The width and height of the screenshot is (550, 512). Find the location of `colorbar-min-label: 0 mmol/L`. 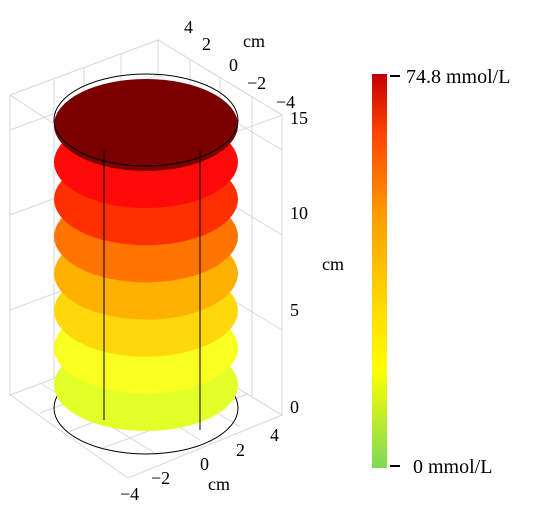

colorbar-min-label: 0 mmol/L is located at coordinates (452, 467).